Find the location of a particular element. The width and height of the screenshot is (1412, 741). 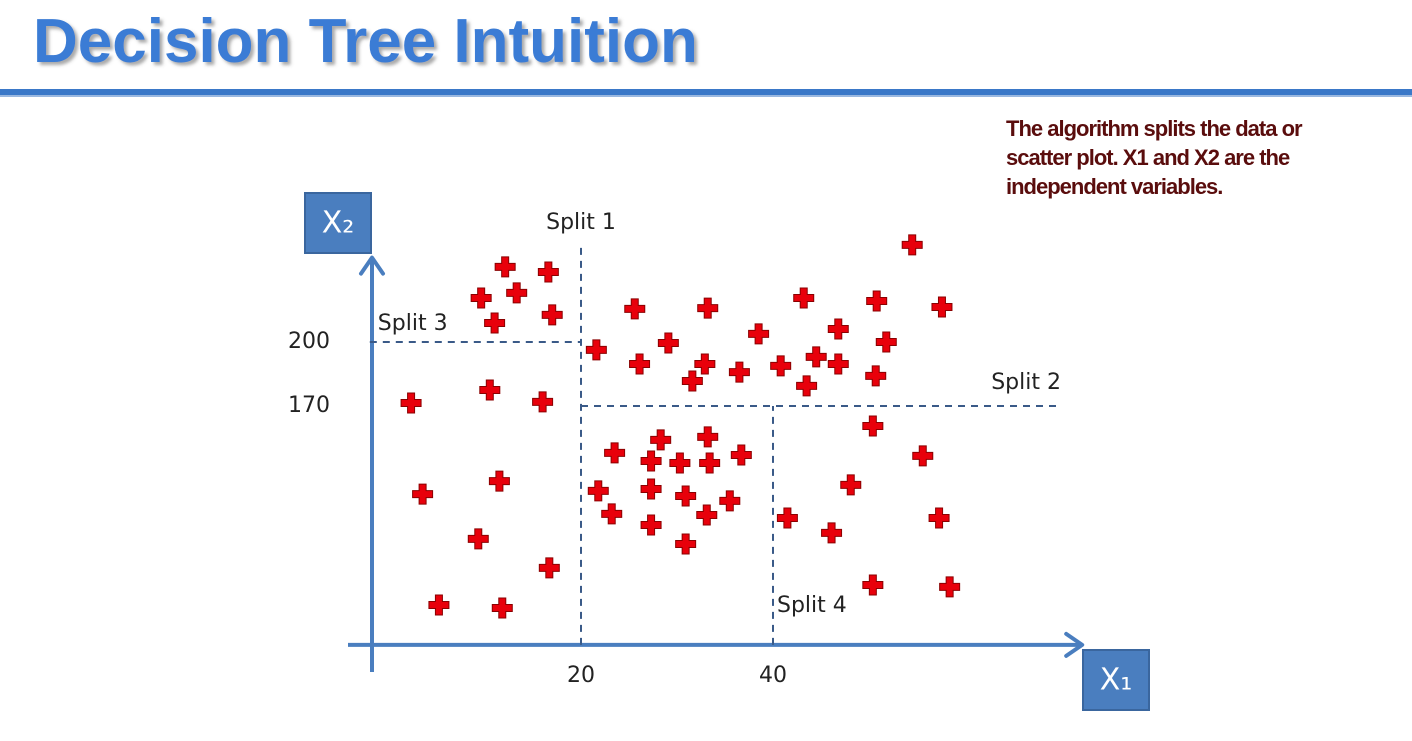

title-rule is located at coordinates (706, 92).